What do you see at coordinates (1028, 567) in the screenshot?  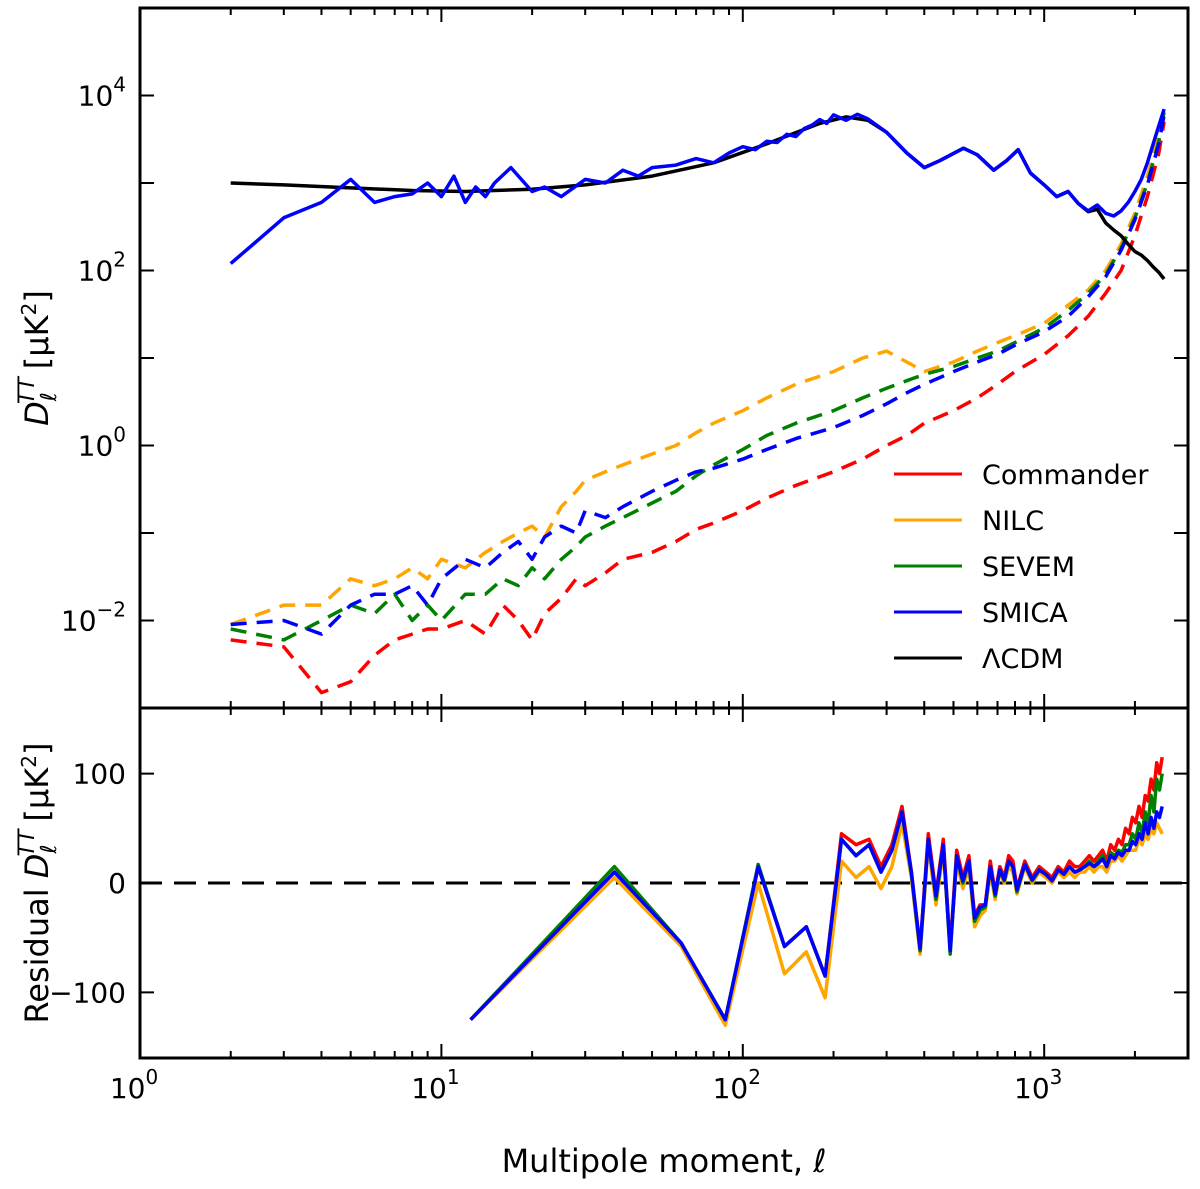 I see `legend-label-sevem: SEVEM` at bounding box center [1028, 567].